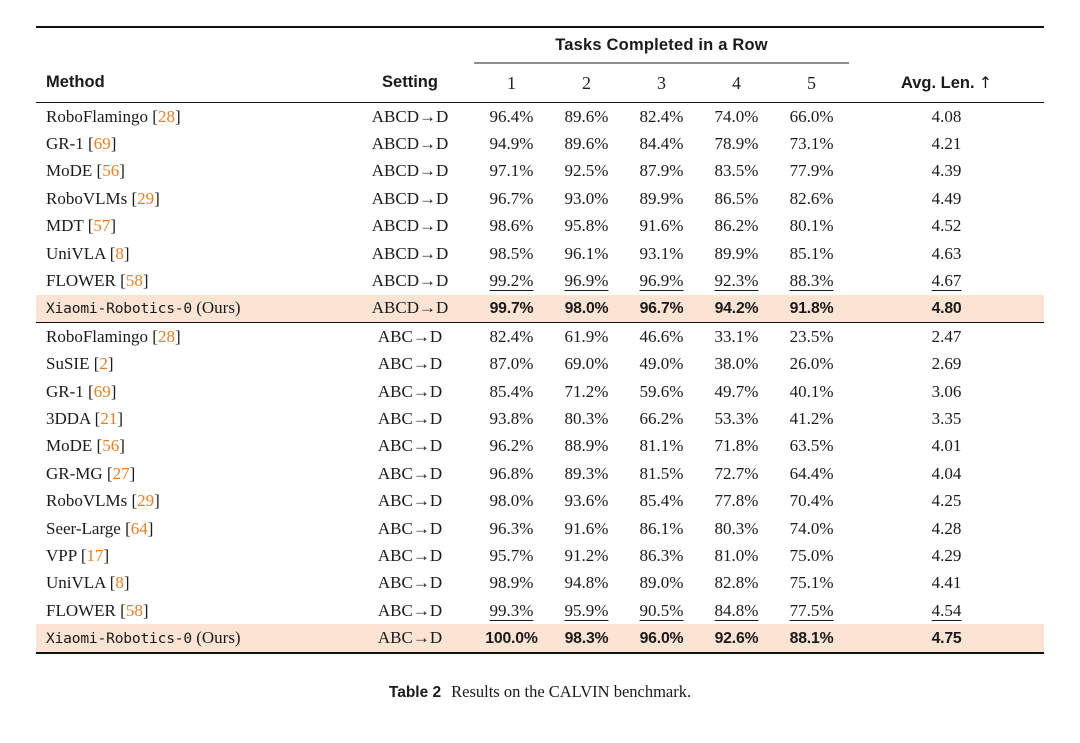 This screenshot has width=1080, height=743. Describe the element at coordinates (586, 336) in the screenshot. I see `value-cell: 61.9%` at that location.